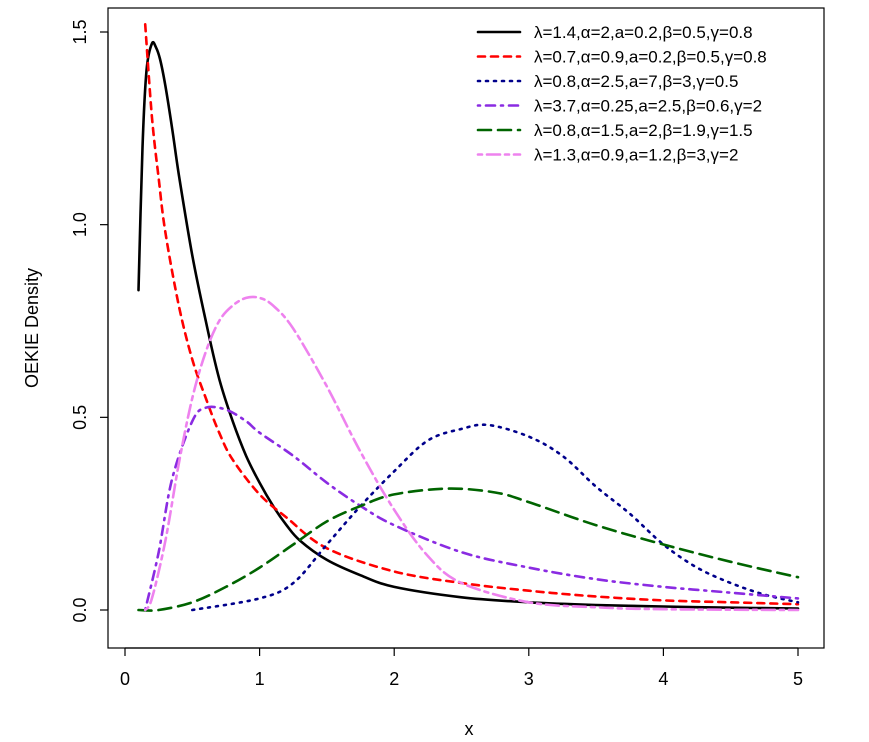 The width and height of the screenshot is (869, 742). What do you see at coordinates (643, 32) in the screenshot?
I see `legend-label-1: λ=1.4,α=2,a=0.2,β=0.5,γ=0.8` at bounding box center [643, 32].